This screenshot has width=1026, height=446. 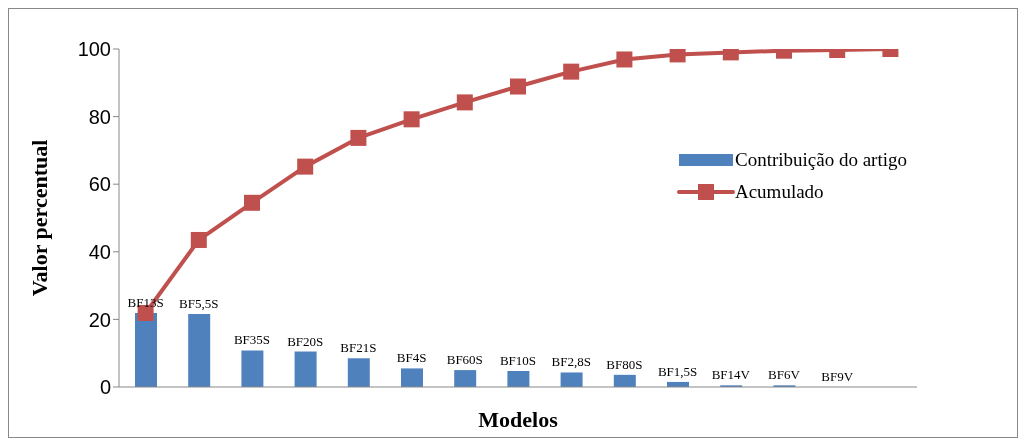 I want to click on legend-label: Contribuição do artigo, so click(x=820, y=160).